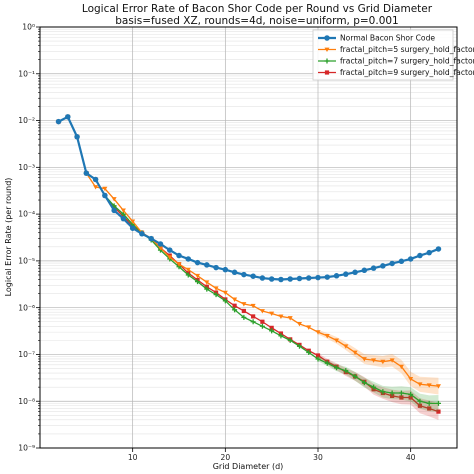  What do you see at coordinates (8, 237) in the screenshot?
I see `y-axis-label: Logical Error Rate (per round)` at bounding box center [8, 237].